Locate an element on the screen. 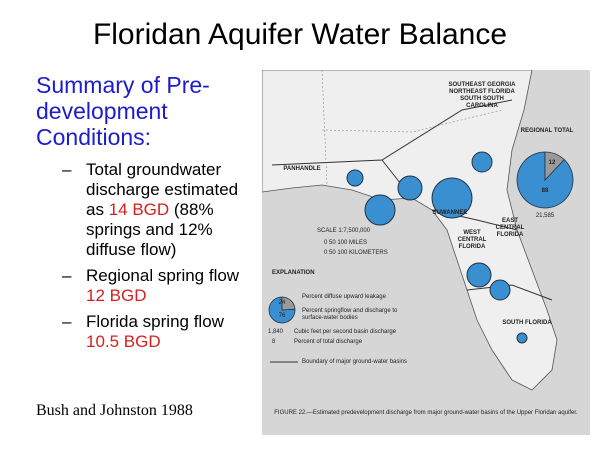  scale-label: 0 50 100 MILES is located at coordinates (346, 243).